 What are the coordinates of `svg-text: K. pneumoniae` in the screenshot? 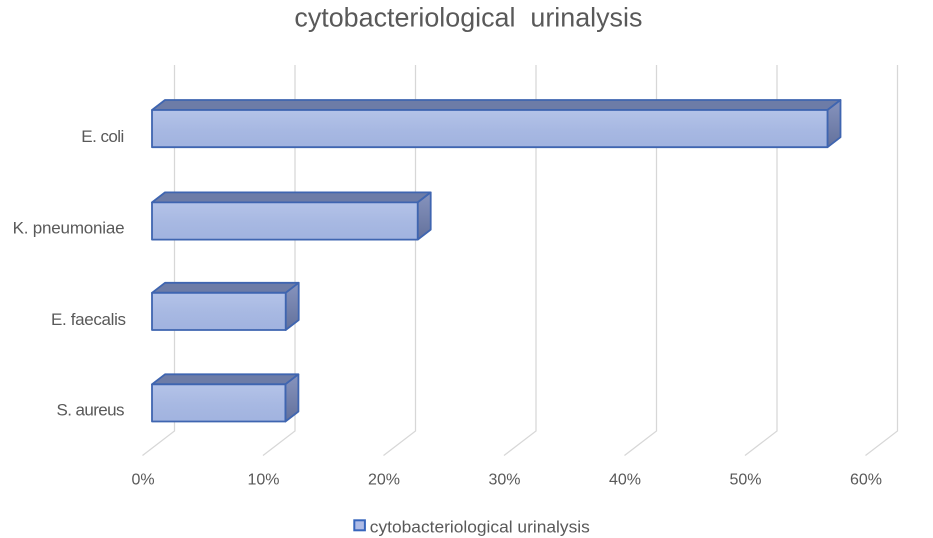 It's located at (69, 227).